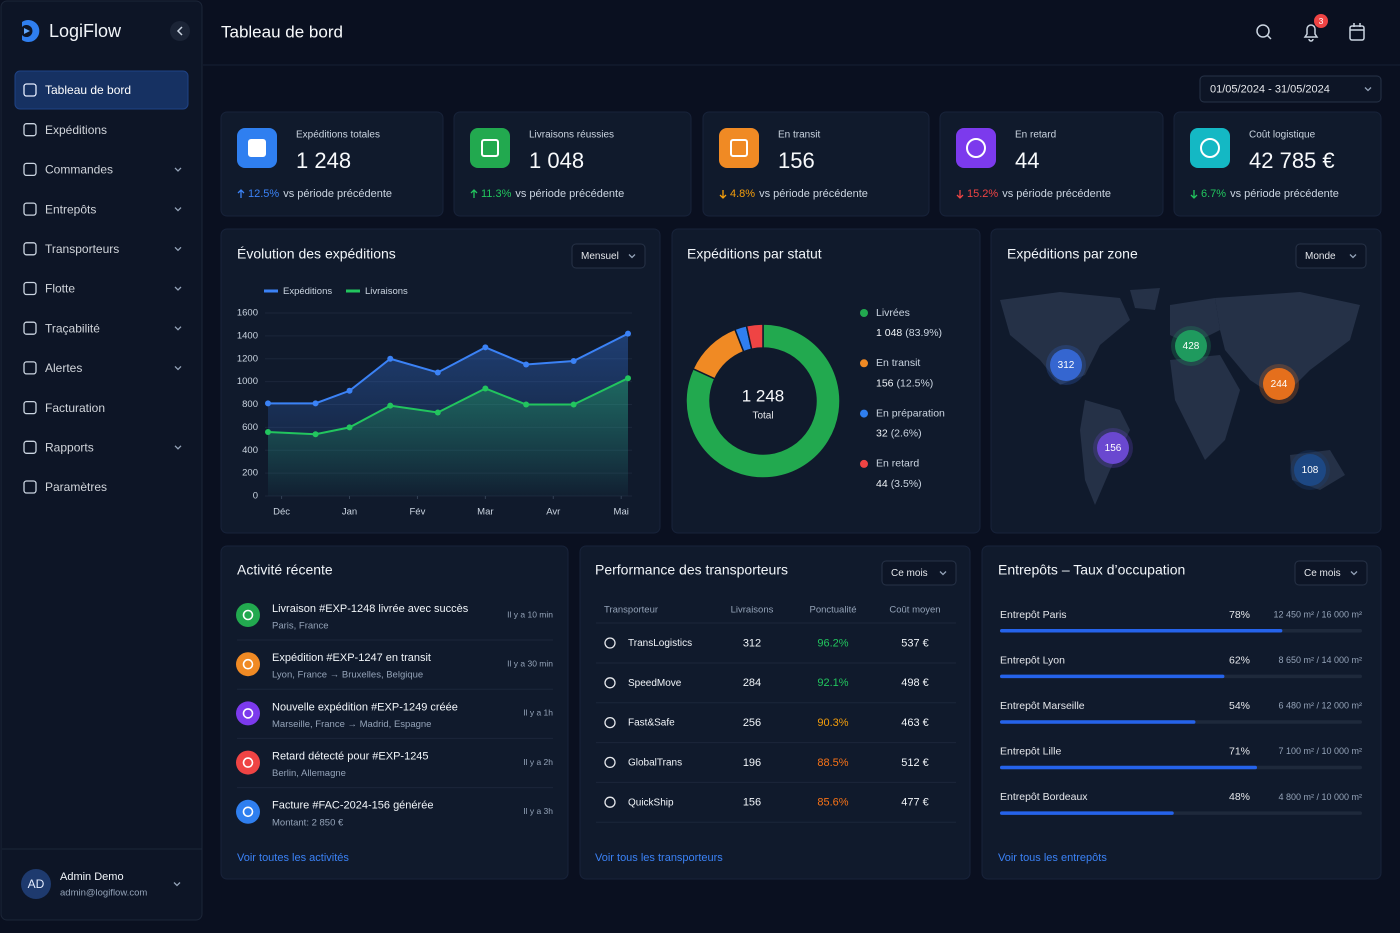 Image resolution: width=1400 pixels, height=933 pixels. I want to click on legend-dot, so click(864, 313).